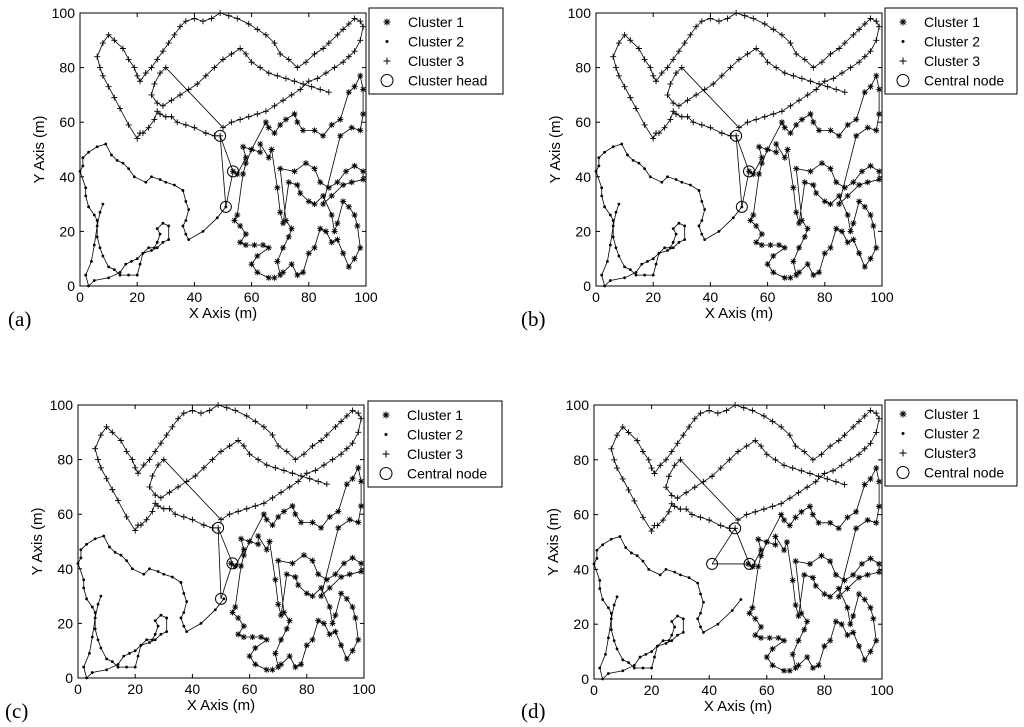 The image size is (1024, 727). Describe the element at coordinates (951, 443) in the screenshot. I see `legend-box` at that location.